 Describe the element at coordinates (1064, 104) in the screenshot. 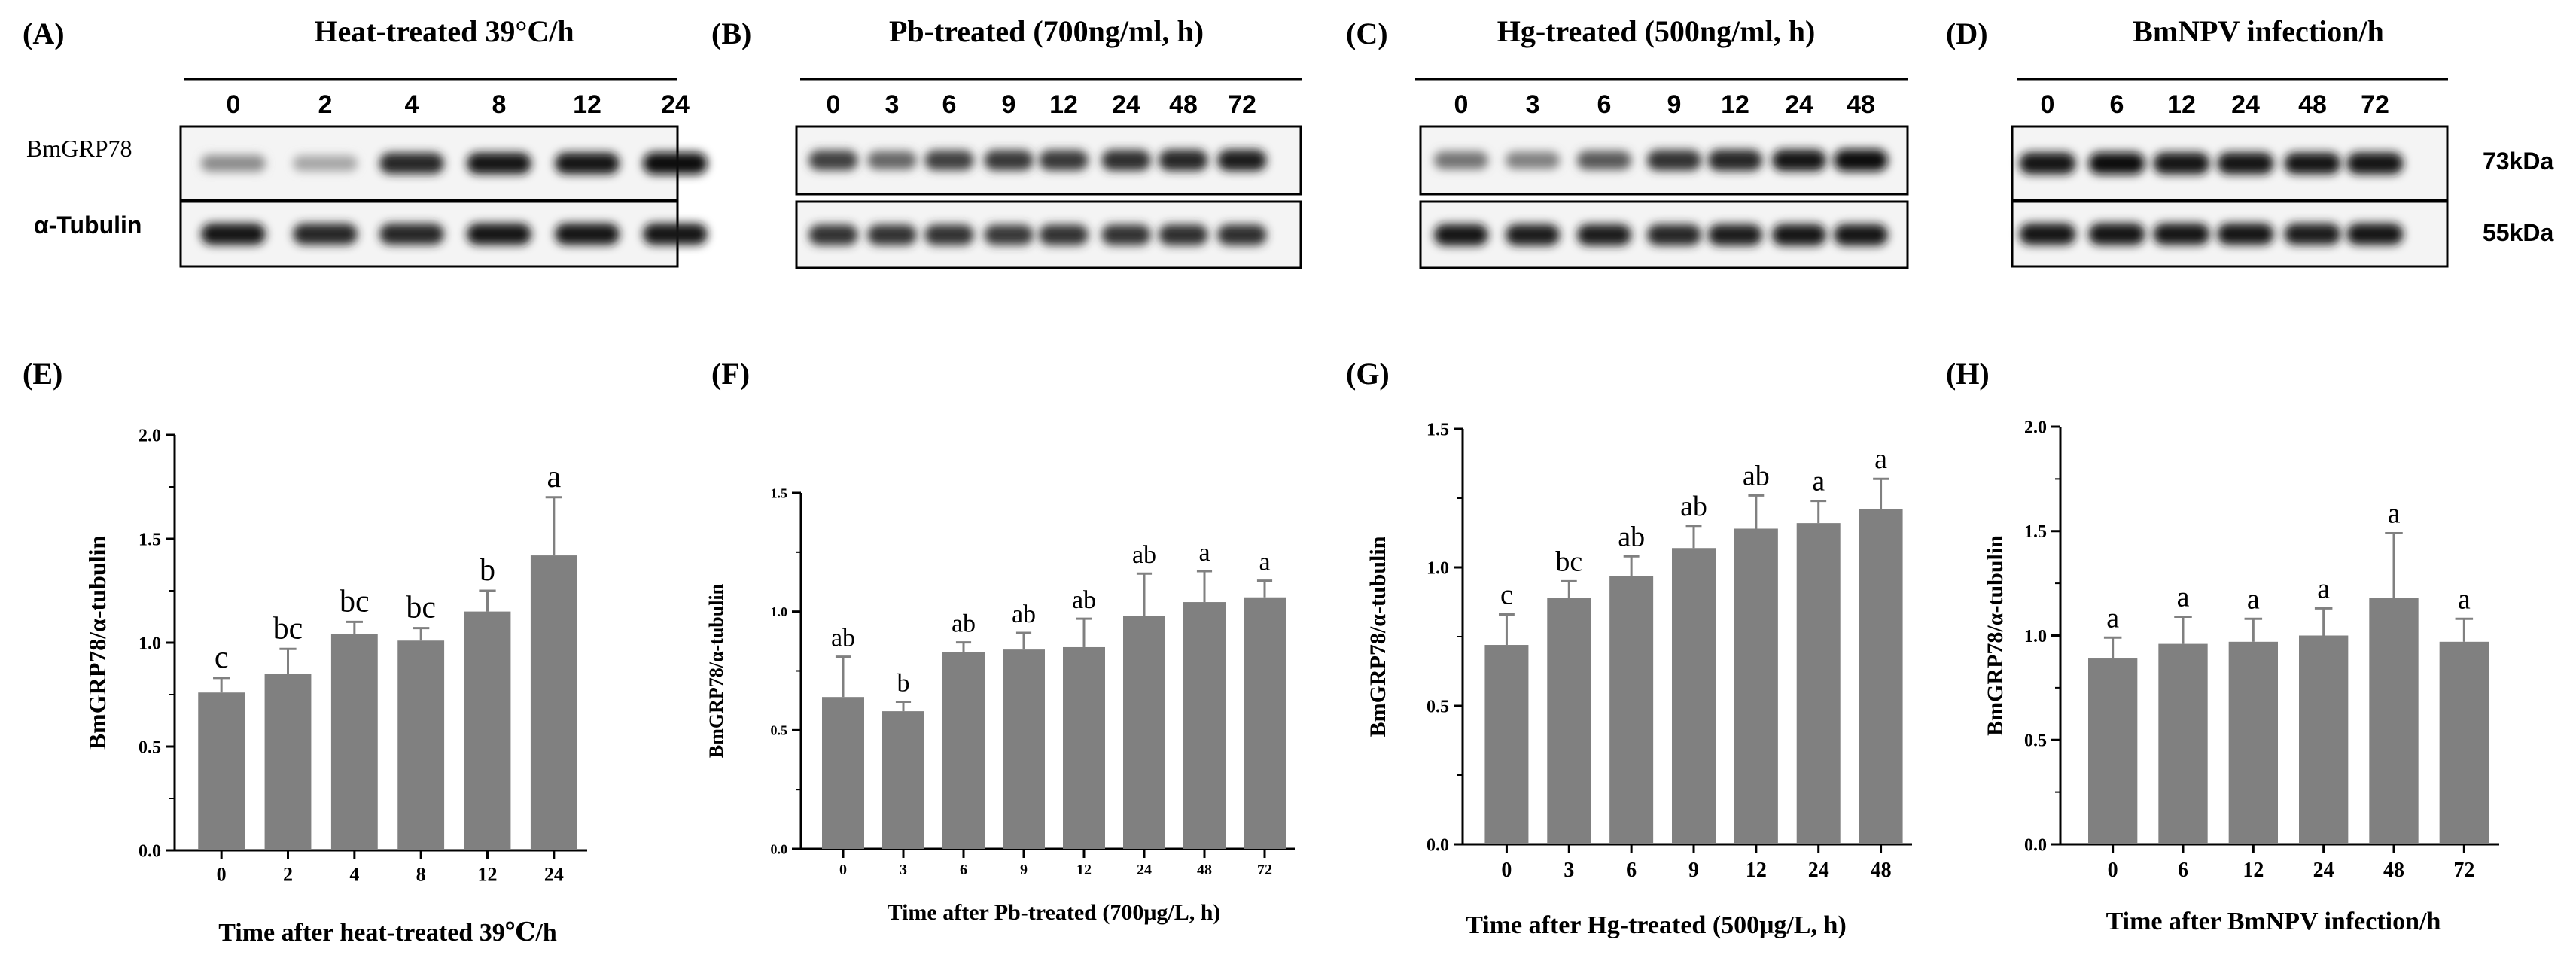

I see `lane-label: 12` at that location.